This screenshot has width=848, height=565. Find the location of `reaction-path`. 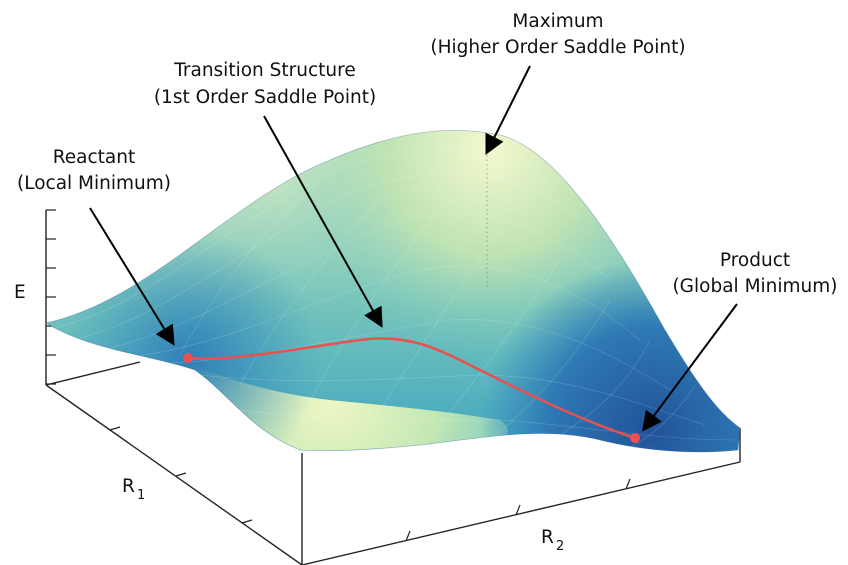

reaction-path is located at coordinates (411, 390).